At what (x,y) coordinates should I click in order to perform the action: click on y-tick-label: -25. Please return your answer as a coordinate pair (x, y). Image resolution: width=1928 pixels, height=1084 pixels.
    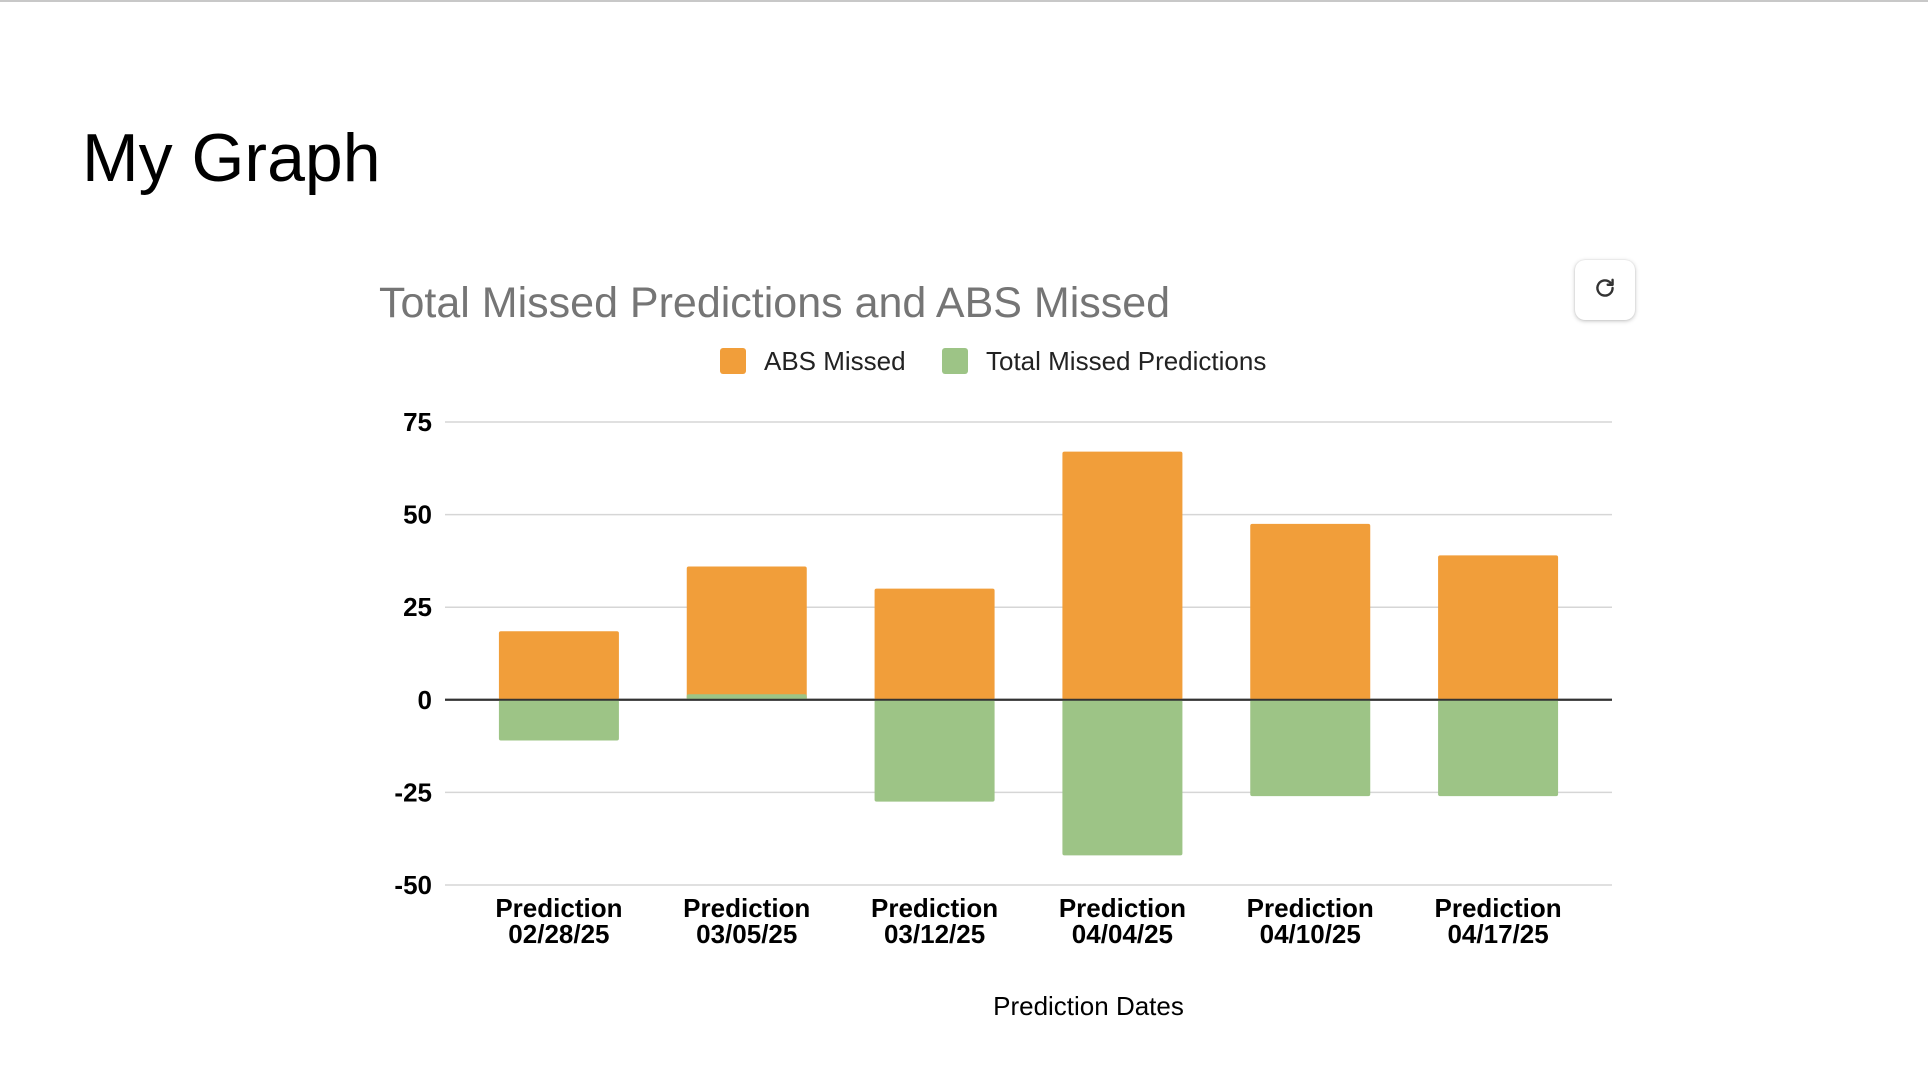
    Looking at the image, I should click on (413, 792).